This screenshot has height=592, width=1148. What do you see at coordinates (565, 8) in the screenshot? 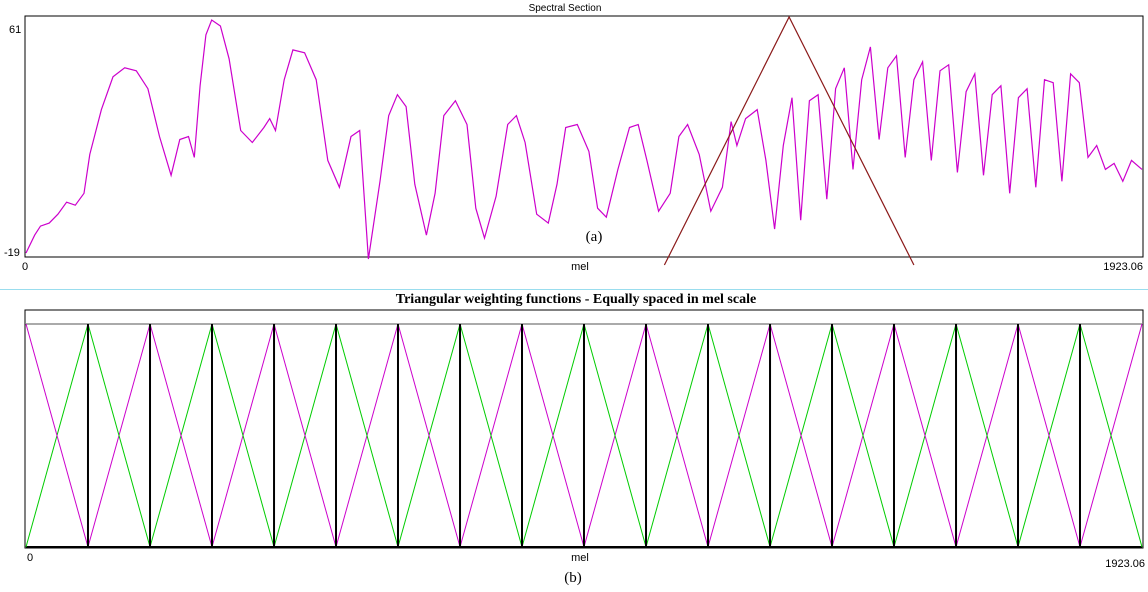
I see `chart-a-title: Spectral Section` at bounding box center [565, 8].